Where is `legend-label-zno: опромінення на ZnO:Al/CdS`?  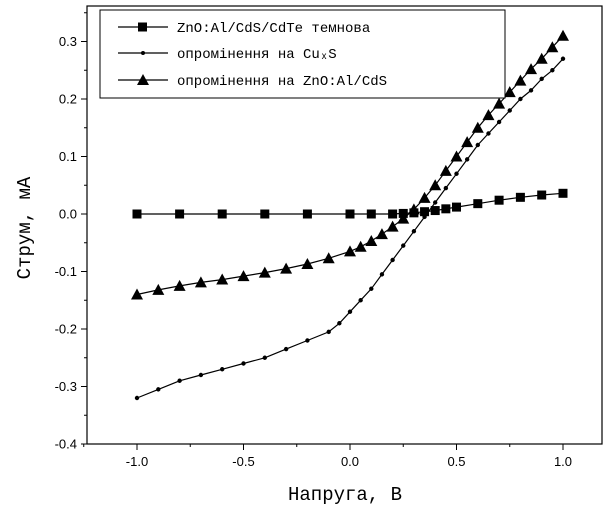 legend-label-zno: опромінення на ZnO:Al/CdS is located at coordinates (282, 81).